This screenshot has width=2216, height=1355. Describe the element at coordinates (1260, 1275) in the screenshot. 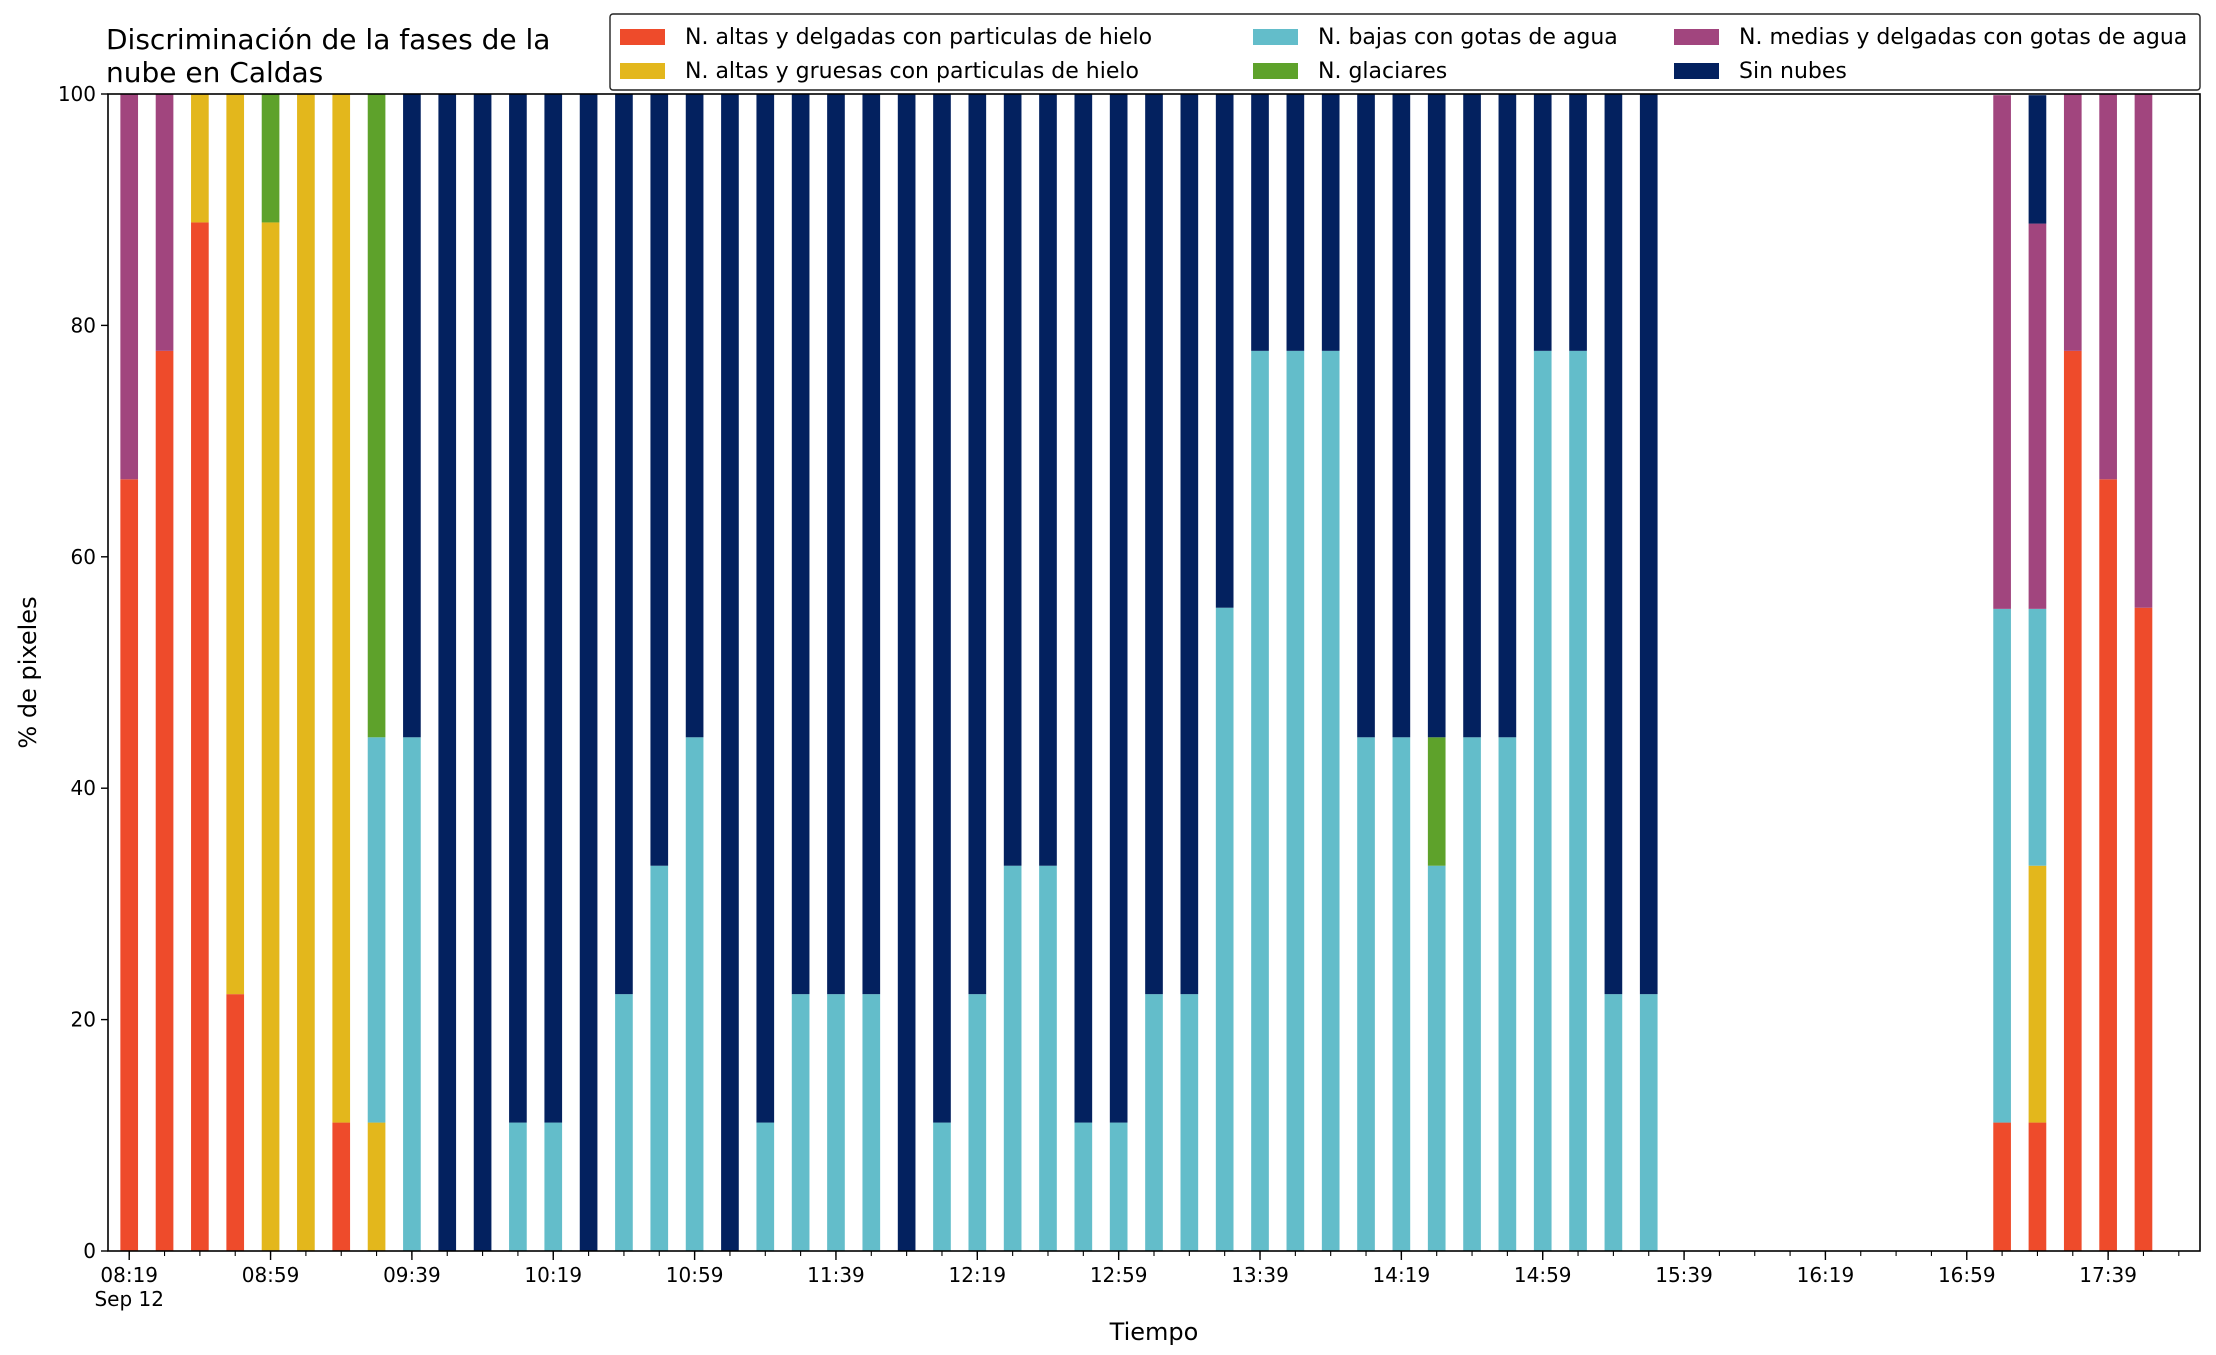

I see `x-tick-label: 13:39` at that location.